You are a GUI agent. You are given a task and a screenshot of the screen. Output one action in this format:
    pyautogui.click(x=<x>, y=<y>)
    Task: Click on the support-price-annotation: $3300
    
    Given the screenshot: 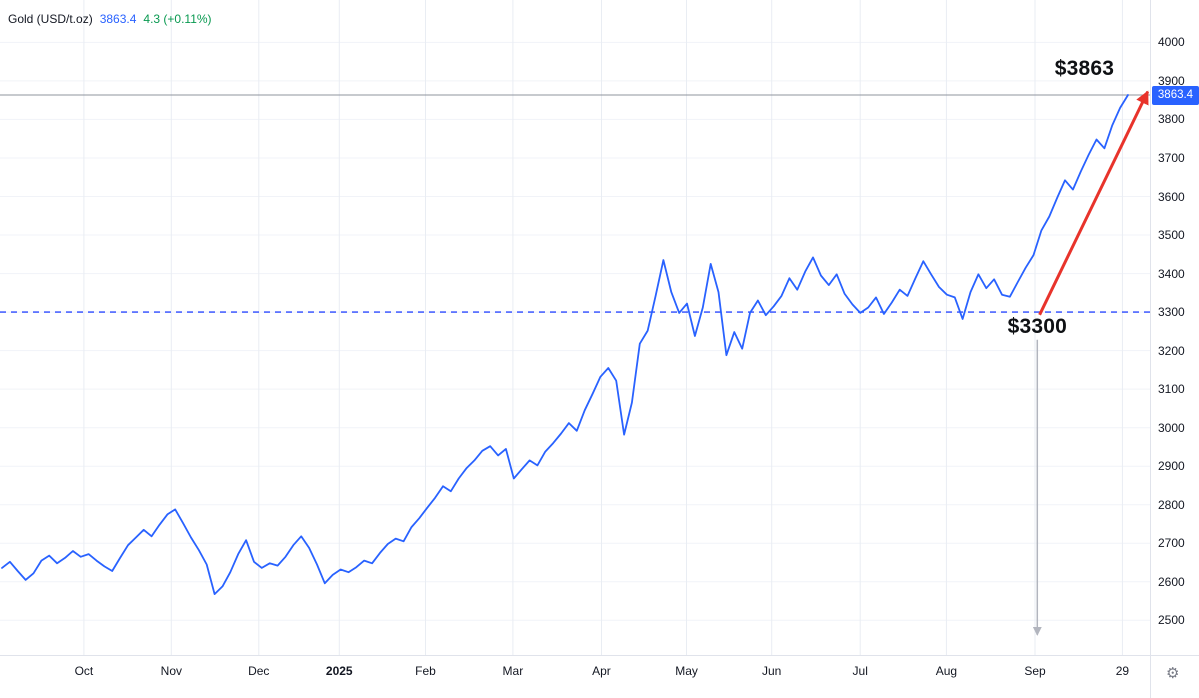 What is the action you would take?
    pyautogui.click(x=1037, y=326)
    